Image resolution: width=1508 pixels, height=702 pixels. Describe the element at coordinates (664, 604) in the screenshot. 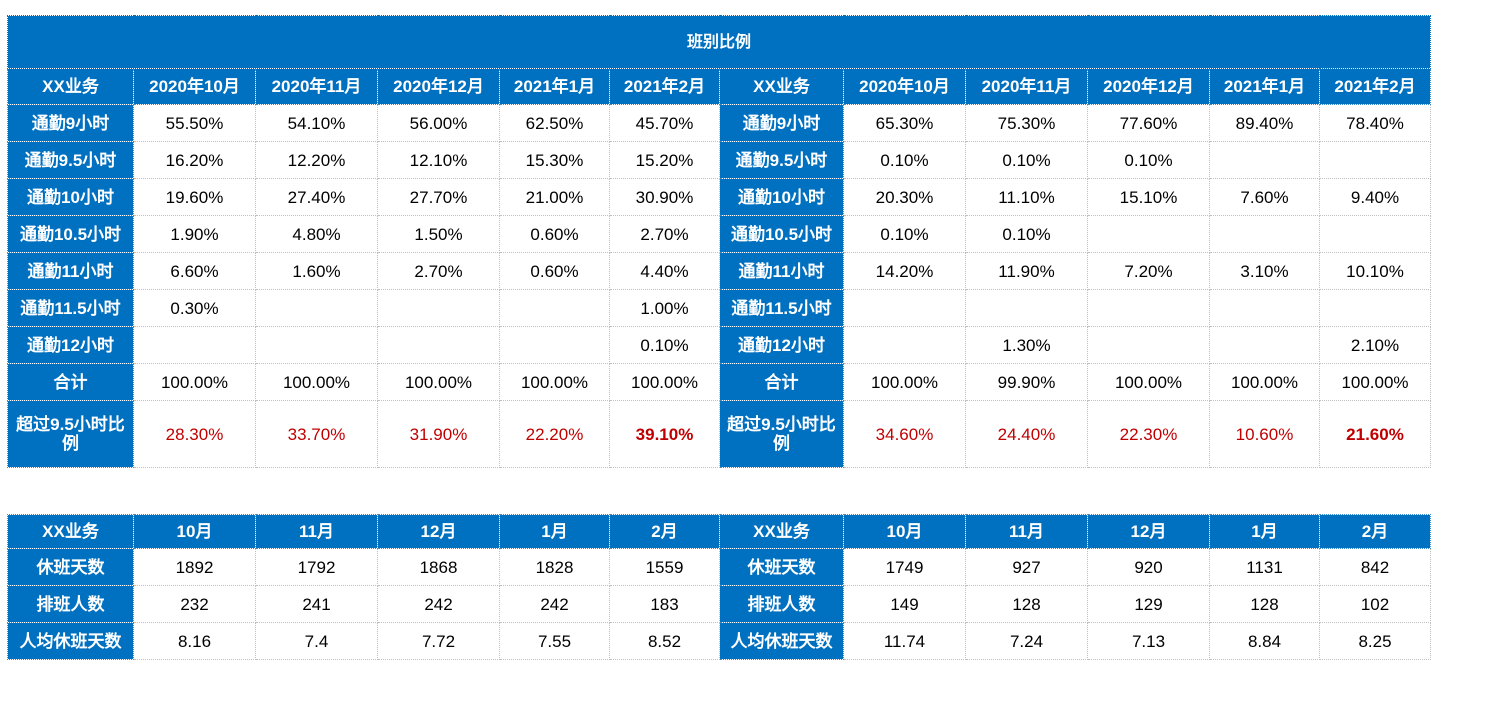

I see `data-cell: 183` at that location.